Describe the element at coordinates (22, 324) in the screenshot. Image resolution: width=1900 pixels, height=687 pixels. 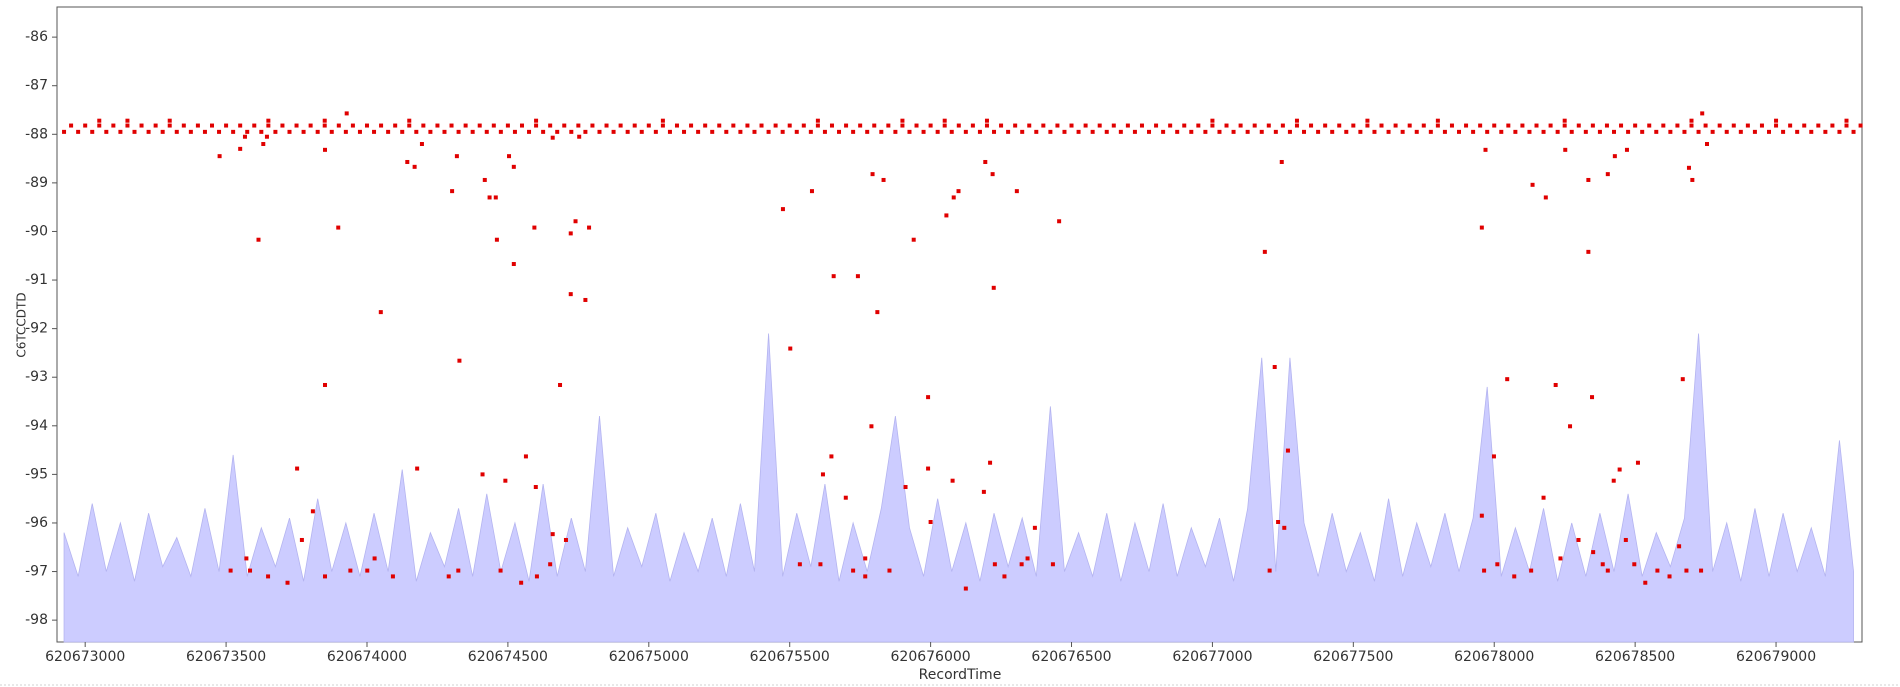
I see `y-axis-label: C6TCCDTD` at that location.